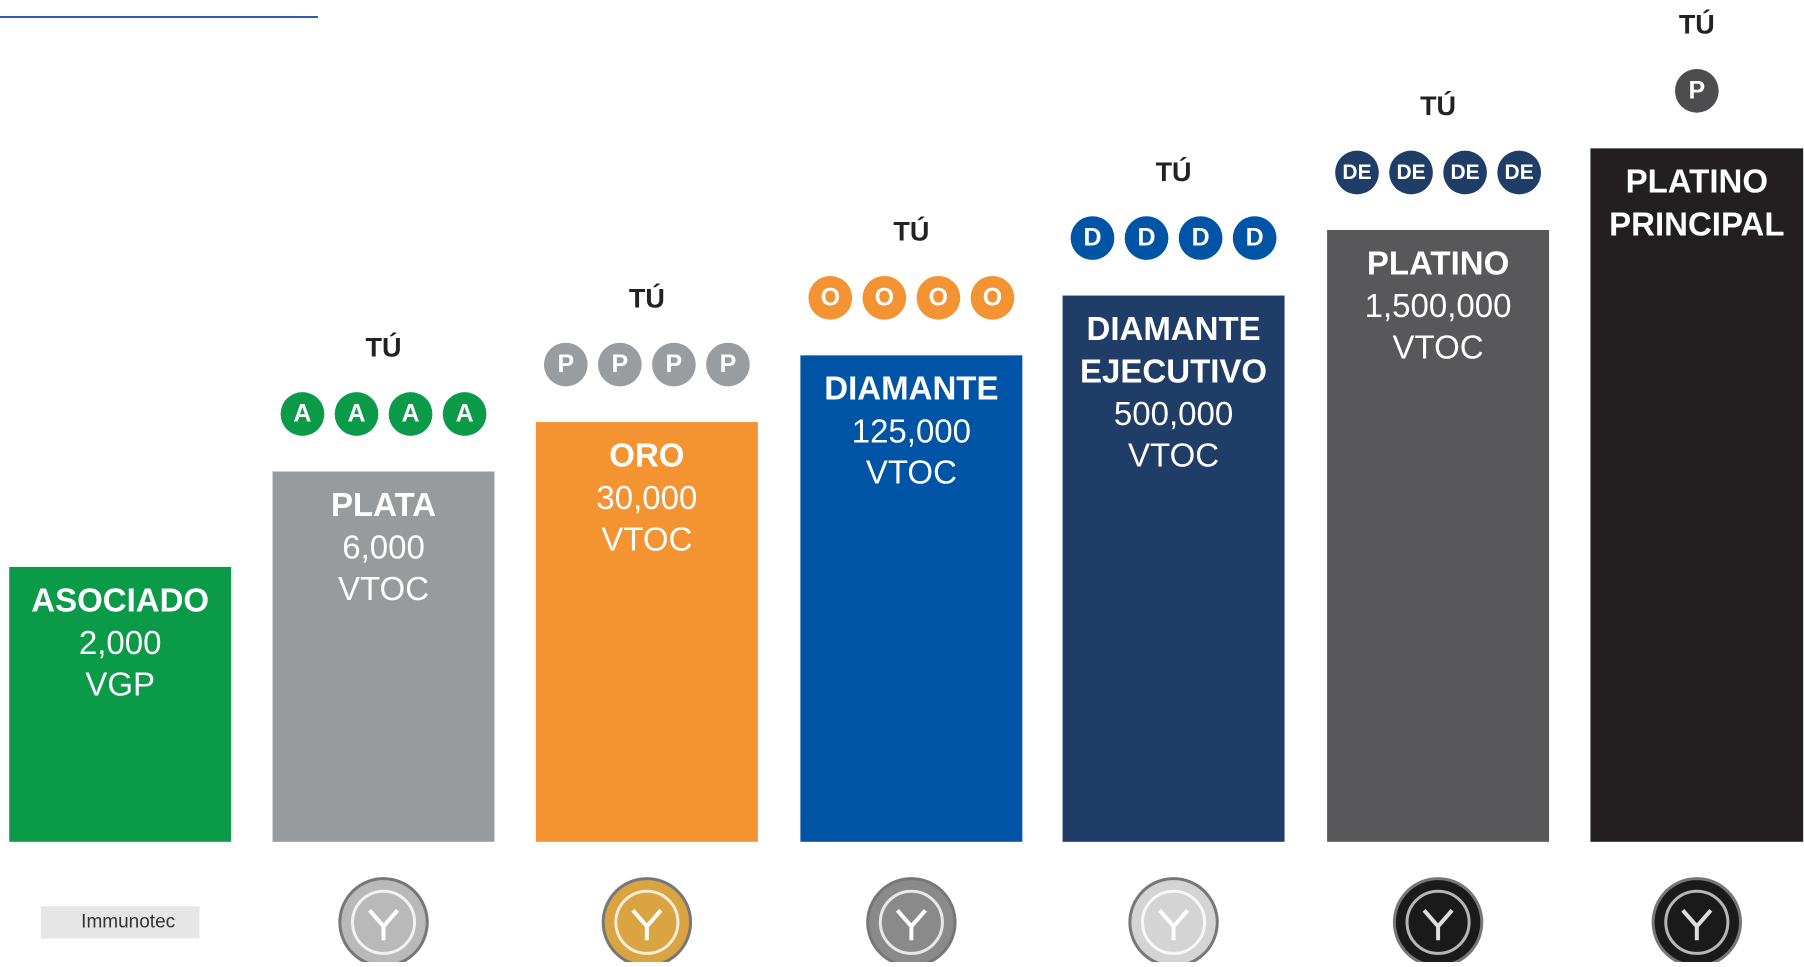  Describe the element at coordinates (128, 921) in the screenshot. I see `logo-text: Immunotec` at that location.